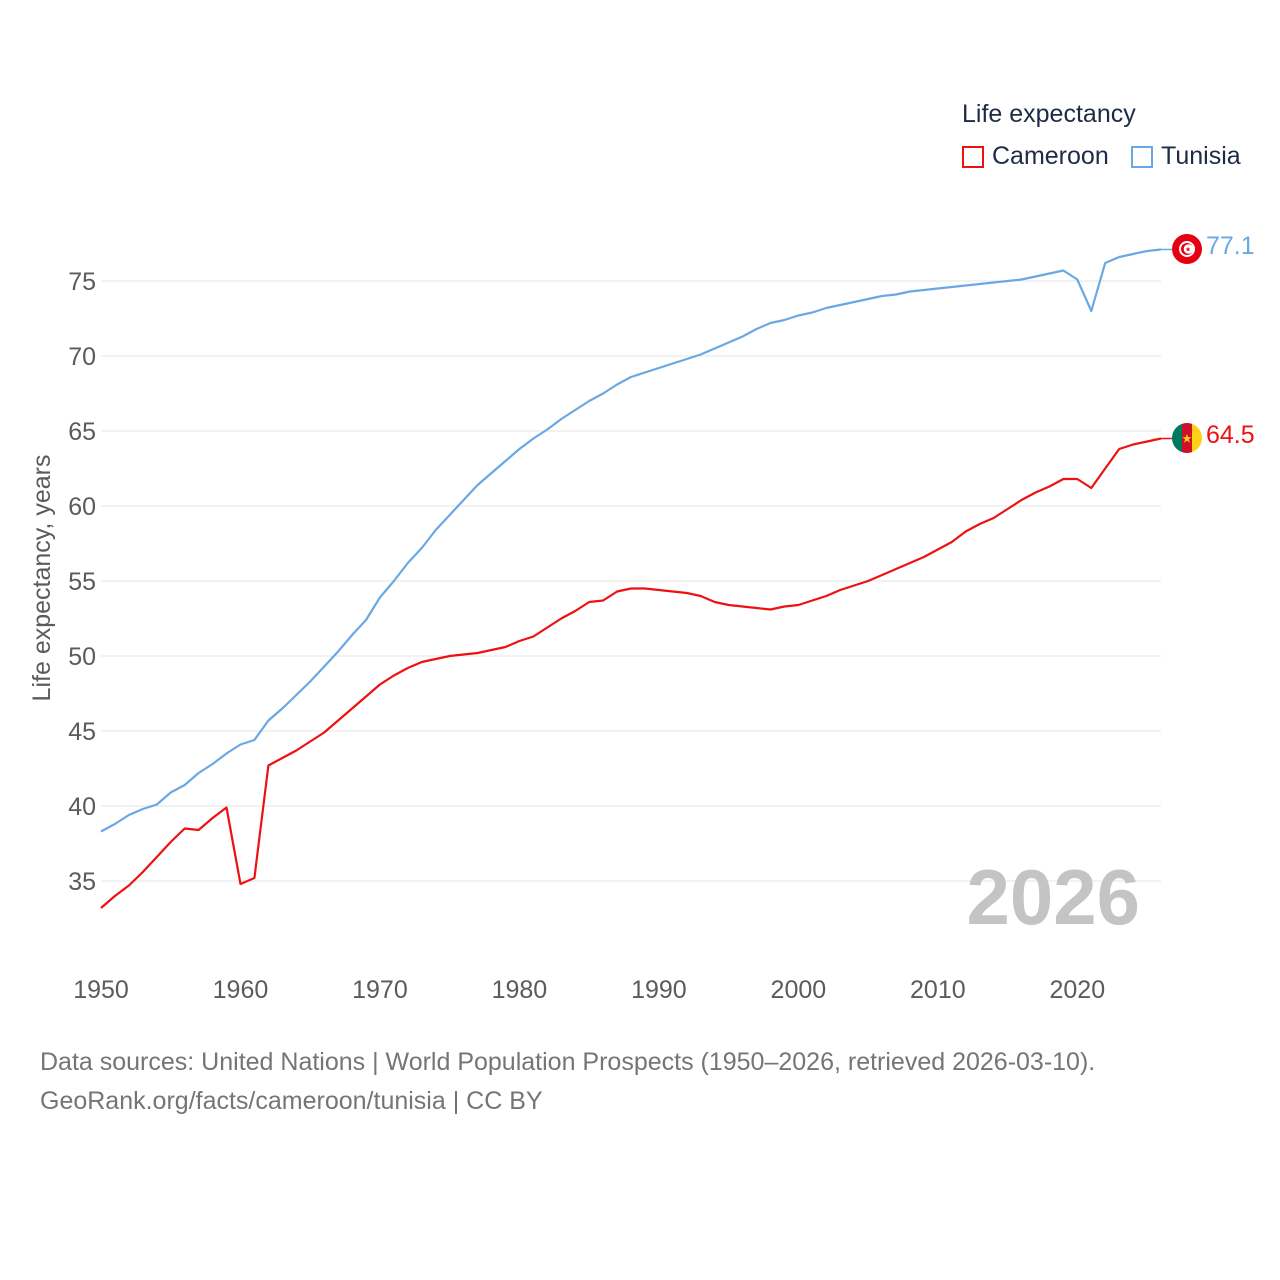  I want to click on legend-item-tunisia: Tunisia, so click(1186, 156).